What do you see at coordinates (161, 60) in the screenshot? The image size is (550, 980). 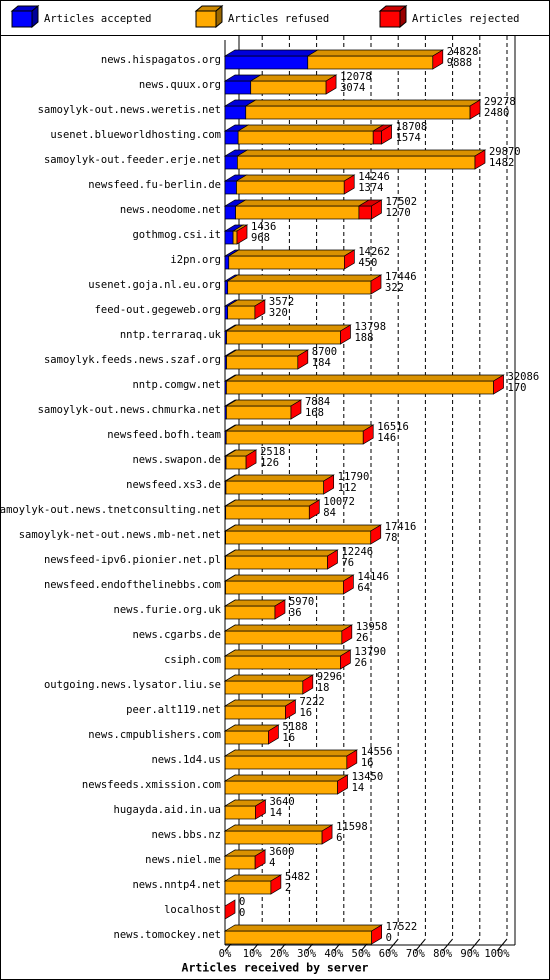 I see `category-label: news.hispagatos.org` at bounding box center [161, 60].